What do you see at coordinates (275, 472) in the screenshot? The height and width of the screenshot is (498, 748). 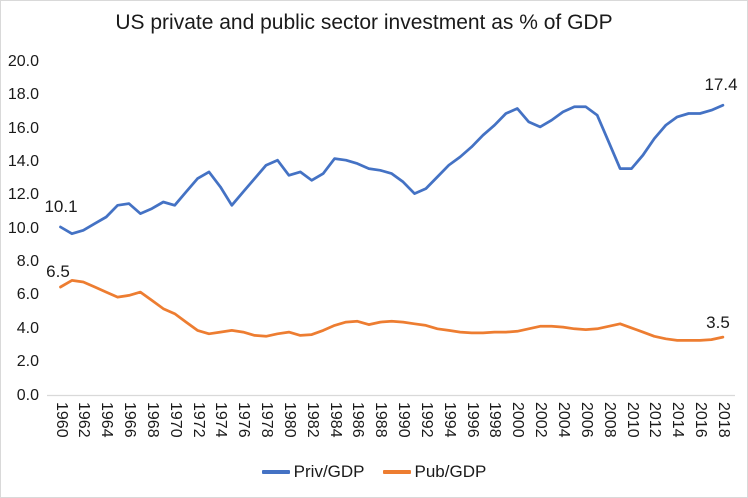 I see `priv-gdp-line-swatch-icon` at bounding box center [275, 472].